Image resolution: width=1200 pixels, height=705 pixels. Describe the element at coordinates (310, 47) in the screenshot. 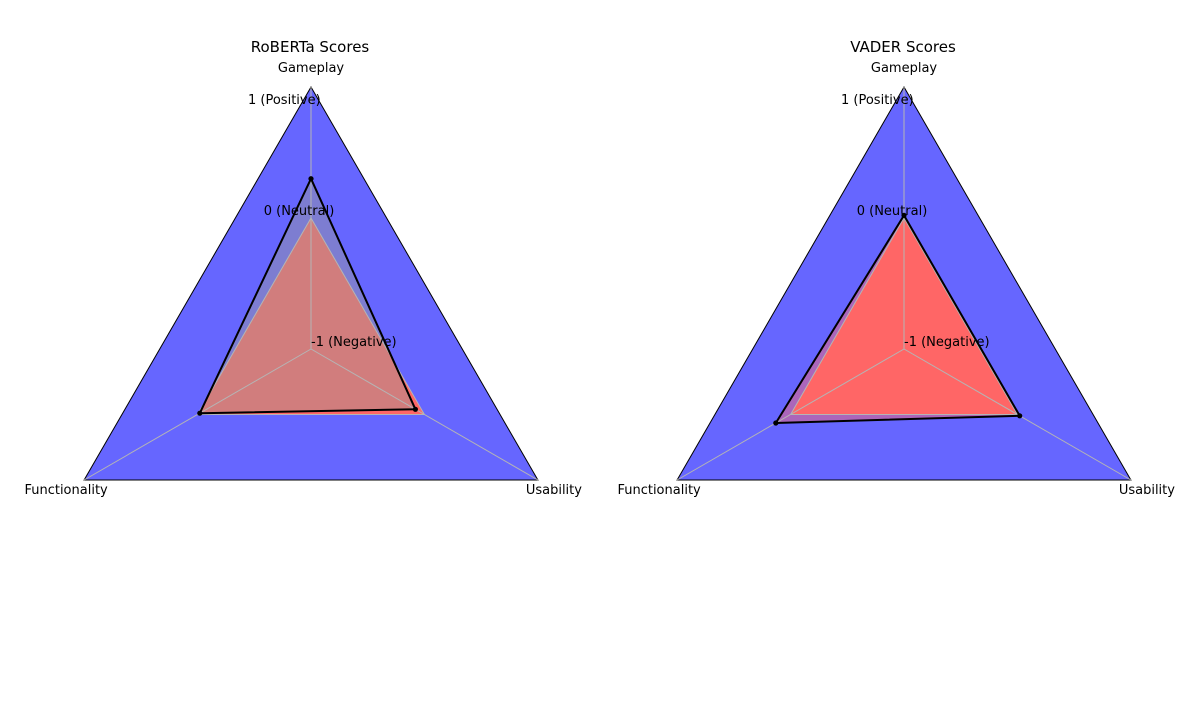

I see `chart-title: RoBERTa Scores` at that location.